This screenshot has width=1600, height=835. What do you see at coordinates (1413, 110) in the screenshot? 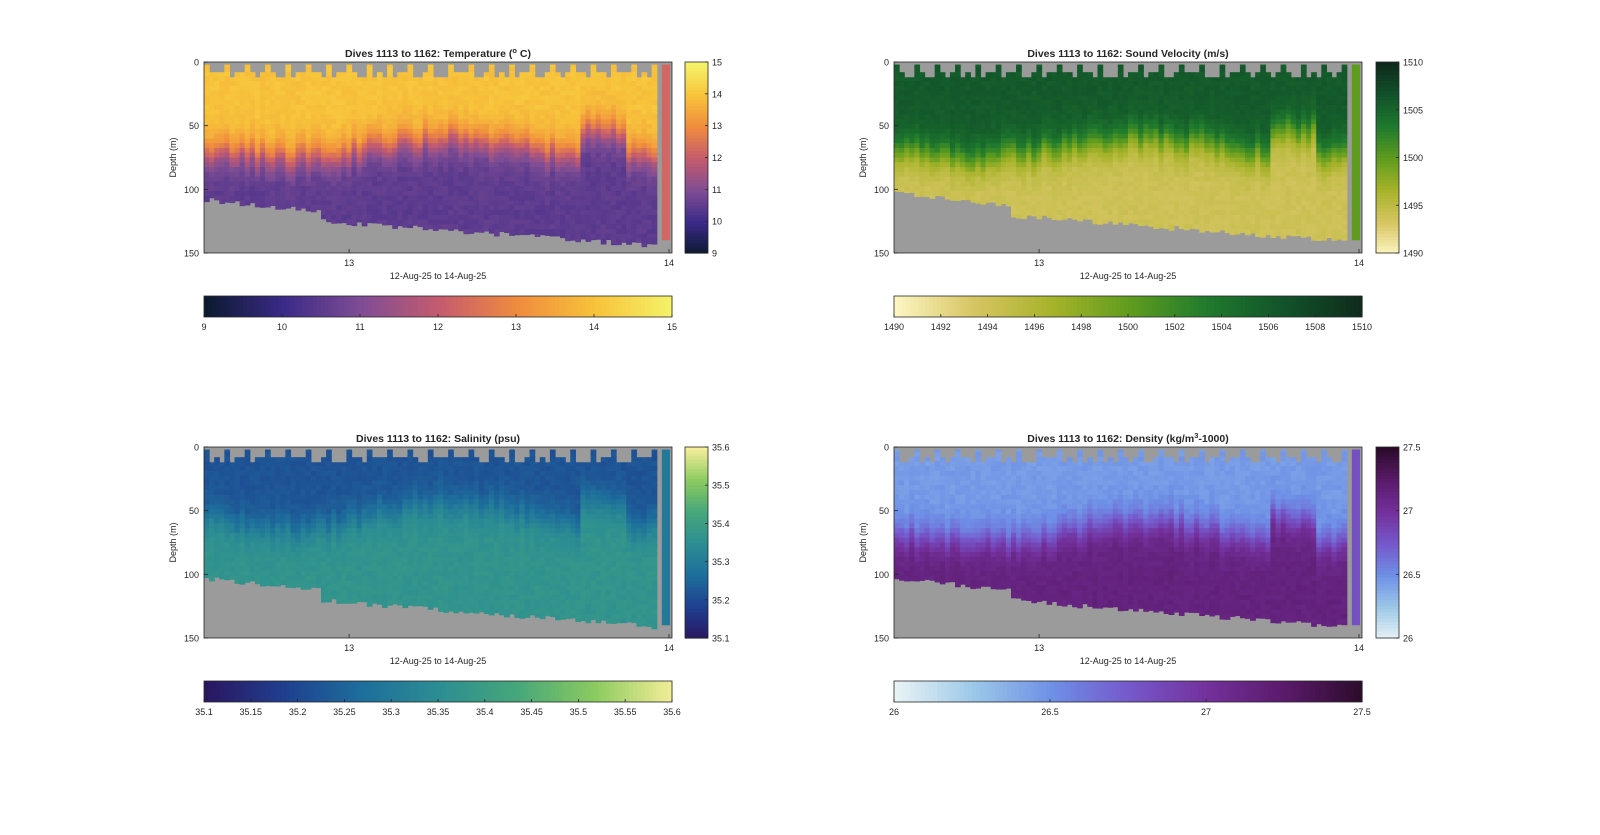
I see `colorbar-tick-label: 1505` at bounding box center [1413, 110].